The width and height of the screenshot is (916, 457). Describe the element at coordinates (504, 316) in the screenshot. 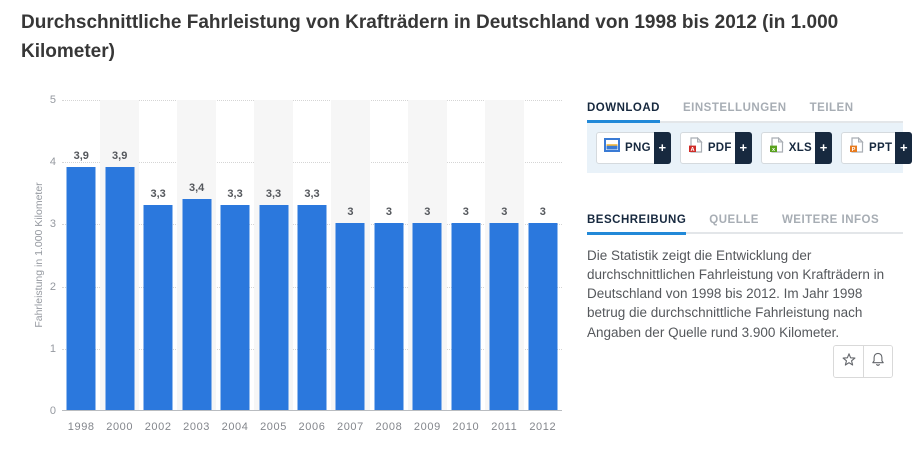

I see `bar-2011` at that location.